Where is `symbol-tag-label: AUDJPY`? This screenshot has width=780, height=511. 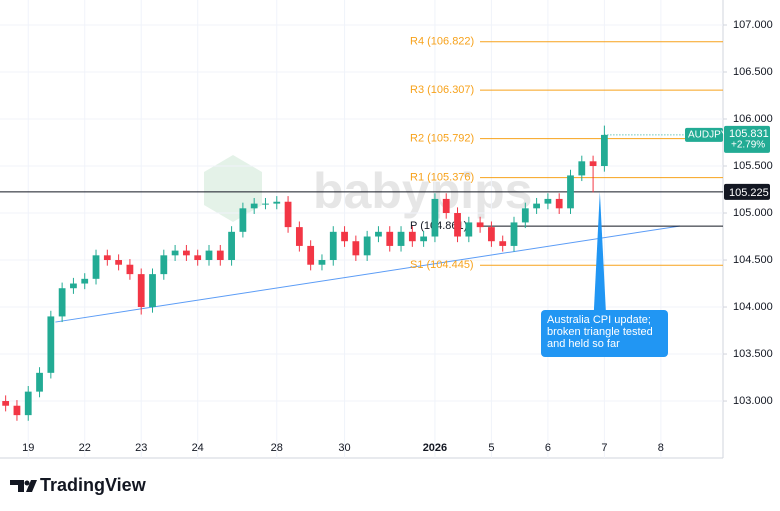 symbol-tag-label: AUDJPY is located at coordinates (708, 135).